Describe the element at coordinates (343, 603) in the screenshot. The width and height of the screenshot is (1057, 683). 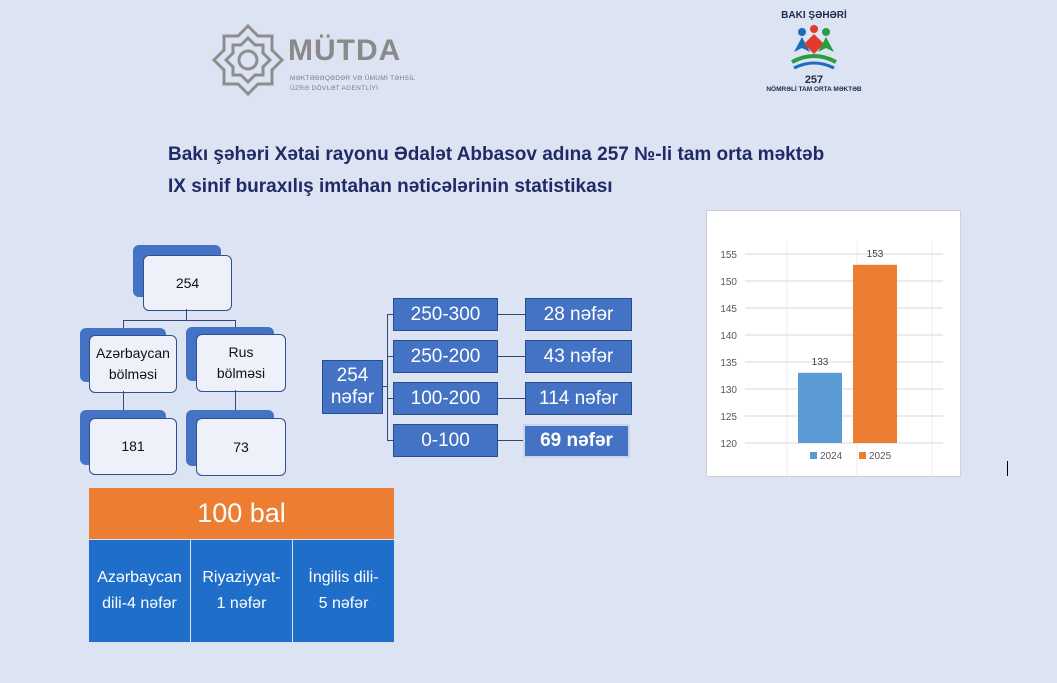
I see `perfect-eng-line-2: 5 nəfər` at that location.